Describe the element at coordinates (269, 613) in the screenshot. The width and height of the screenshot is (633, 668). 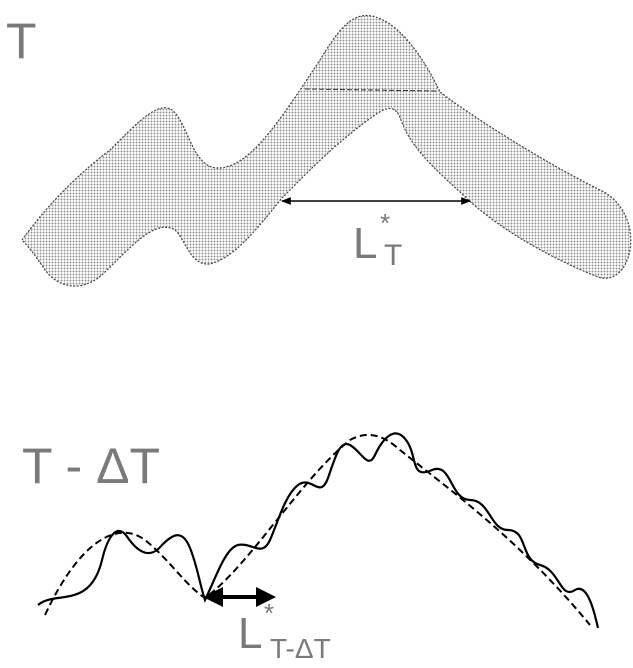
I see `bottom-length-label-superscript: *` at that location.